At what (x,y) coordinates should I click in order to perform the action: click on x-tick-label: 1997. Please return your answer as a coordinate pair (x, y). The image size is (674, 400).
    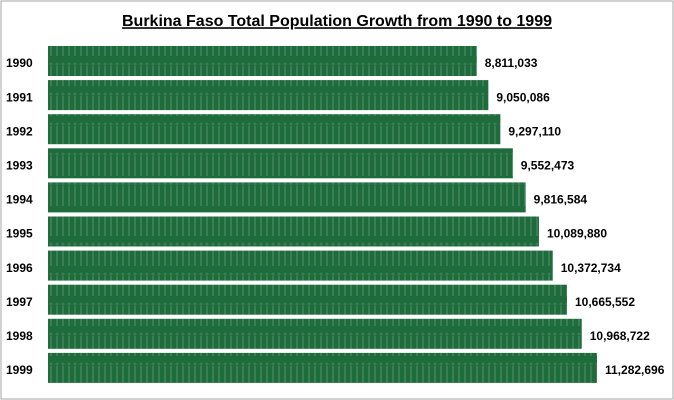
    Looking at the image, I should click on (19, 302).